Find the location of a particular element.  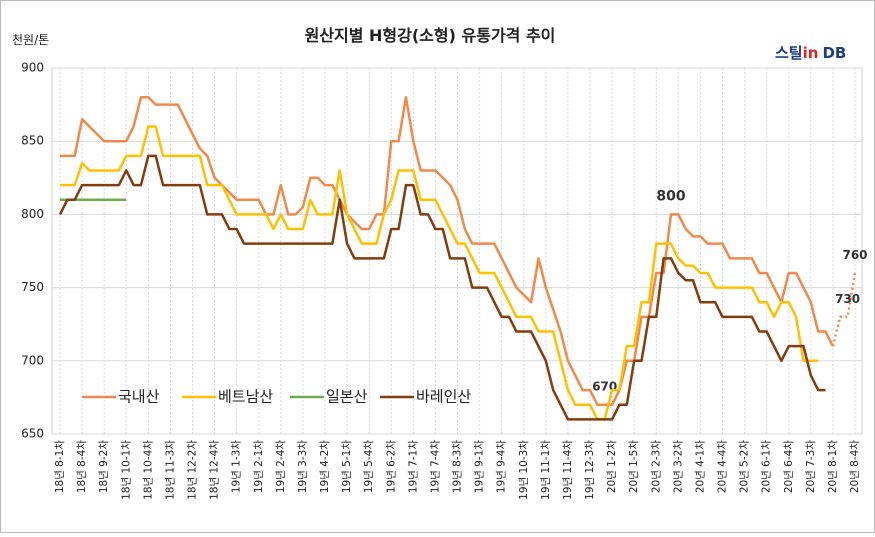

x-tick-label: 19년 10-3차 is located at coordinates (524, 470).